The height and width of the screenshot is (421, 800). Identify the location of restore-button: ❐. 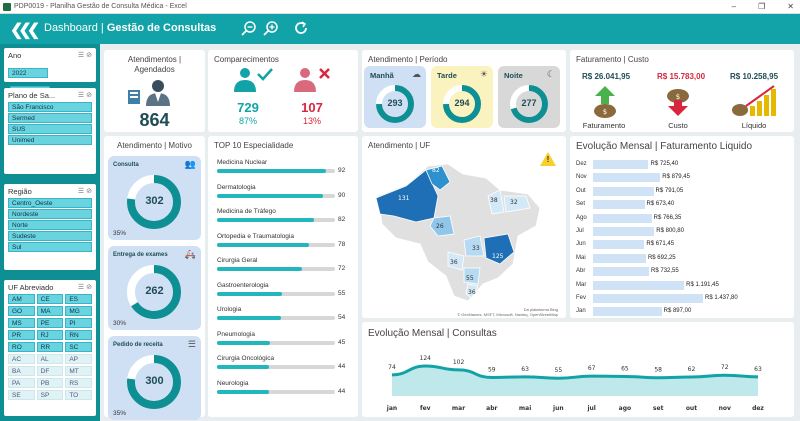
(762, 6).